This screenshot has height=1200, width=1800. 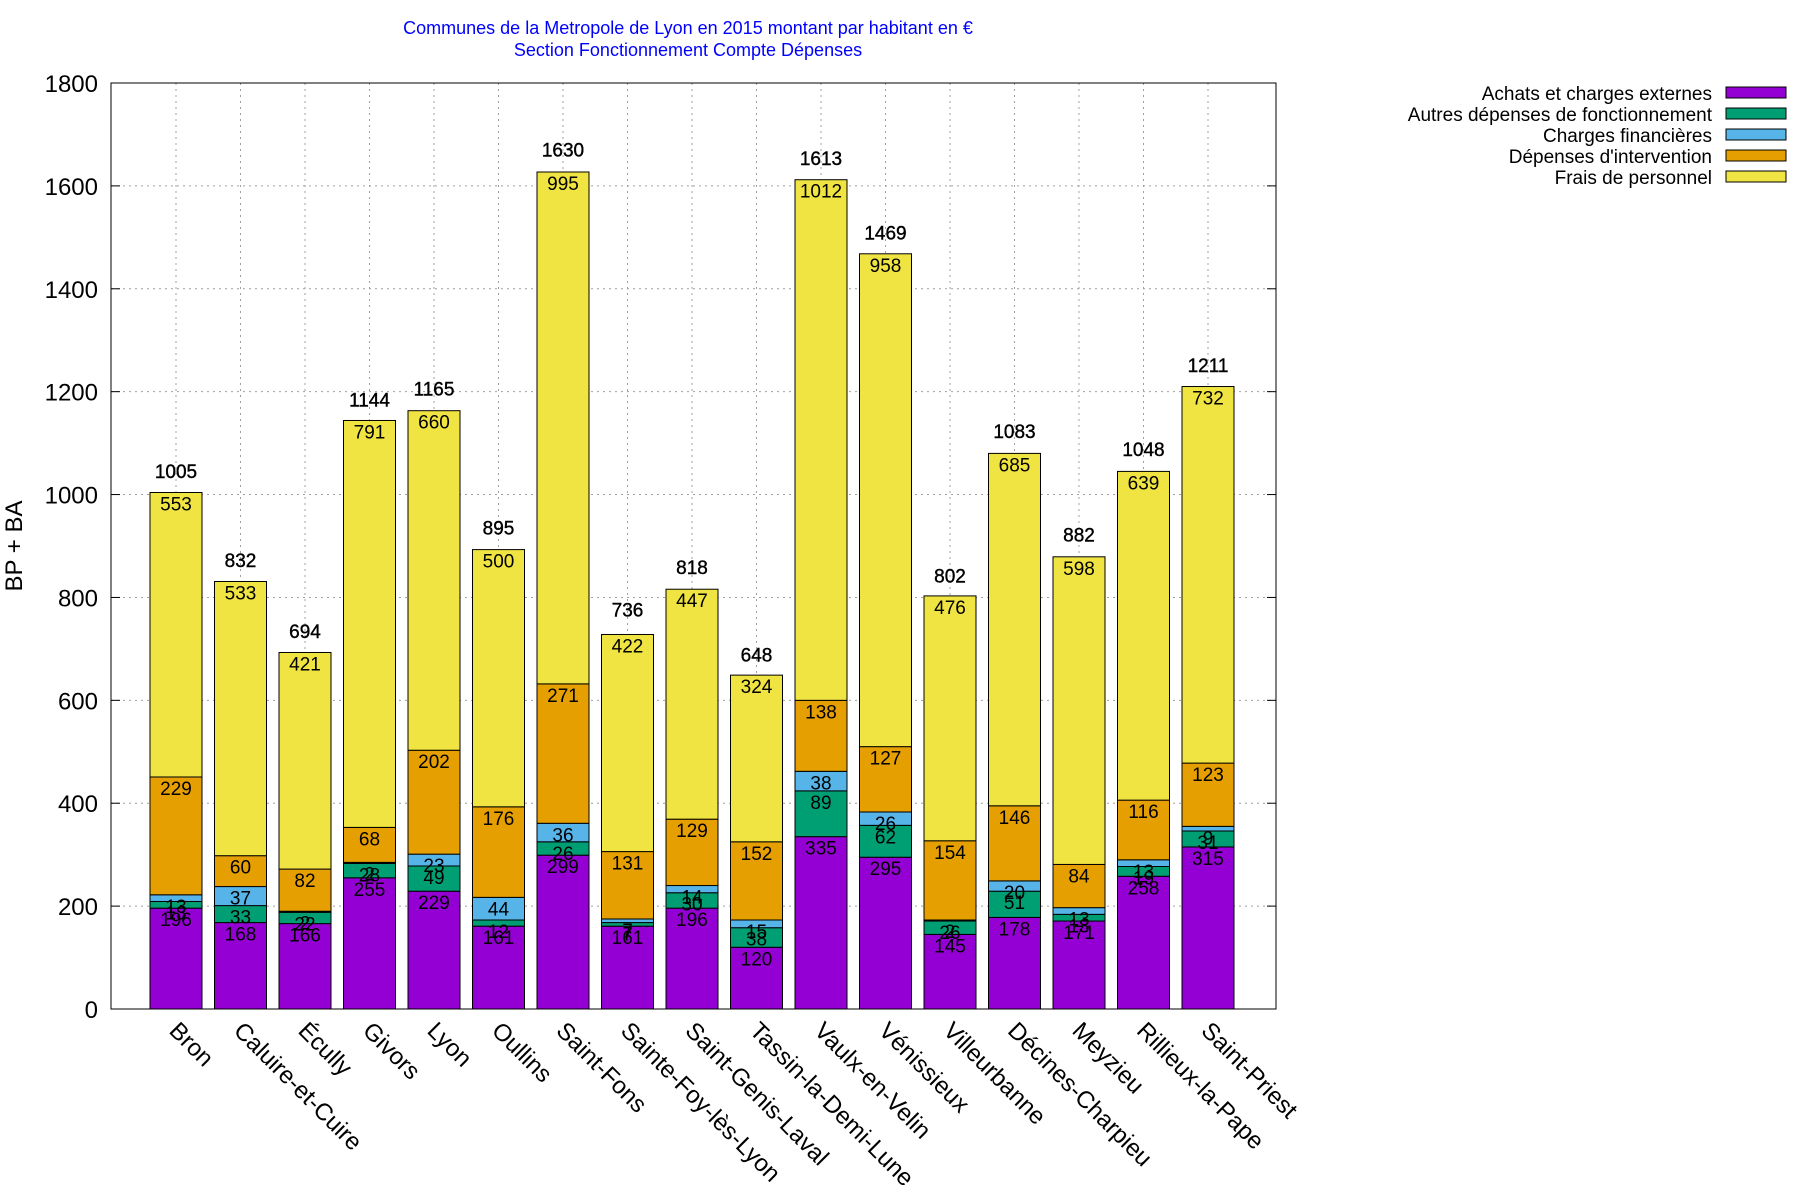 What do you see at coordinates (1143, 878) in the screenshot?
I see `segment-value-label: 19` at bounding box center [1143, 878].